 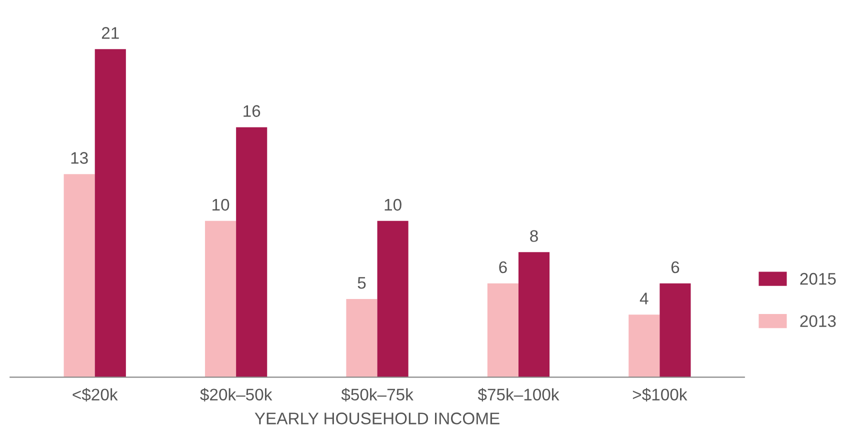 What do you see at coordinates (377, 418) in the screenshot?
I see `x-axis-title: YEARLY HOUSEHOLD INCOME` at bounding box center [377, 418].